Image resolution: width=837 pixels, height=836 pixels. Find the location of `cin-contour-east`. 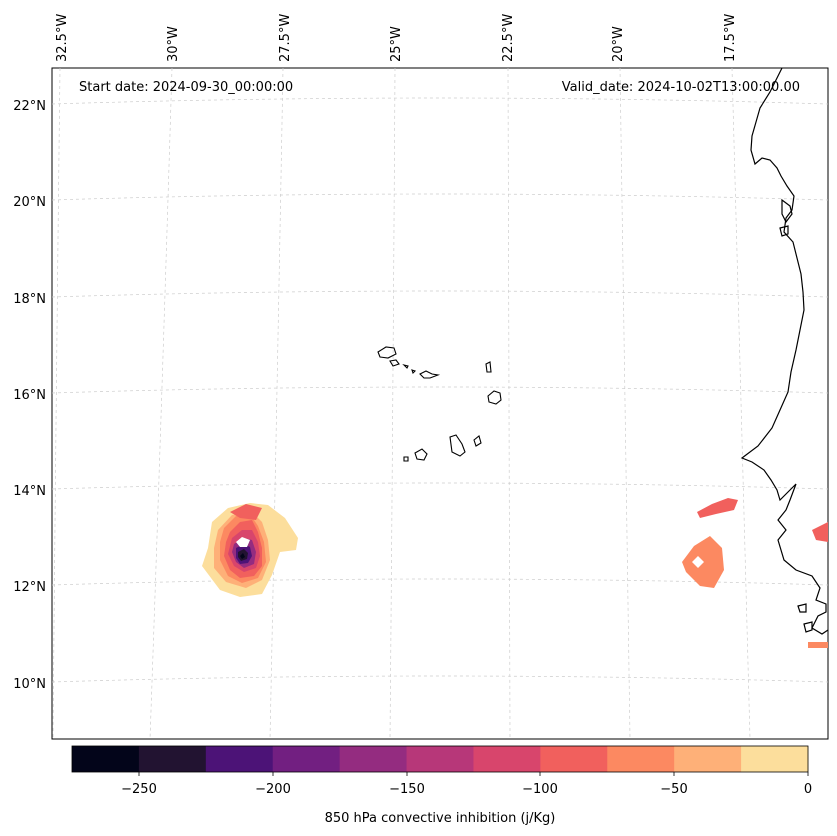

cin-contour-east is located at coordinates (755, 573).